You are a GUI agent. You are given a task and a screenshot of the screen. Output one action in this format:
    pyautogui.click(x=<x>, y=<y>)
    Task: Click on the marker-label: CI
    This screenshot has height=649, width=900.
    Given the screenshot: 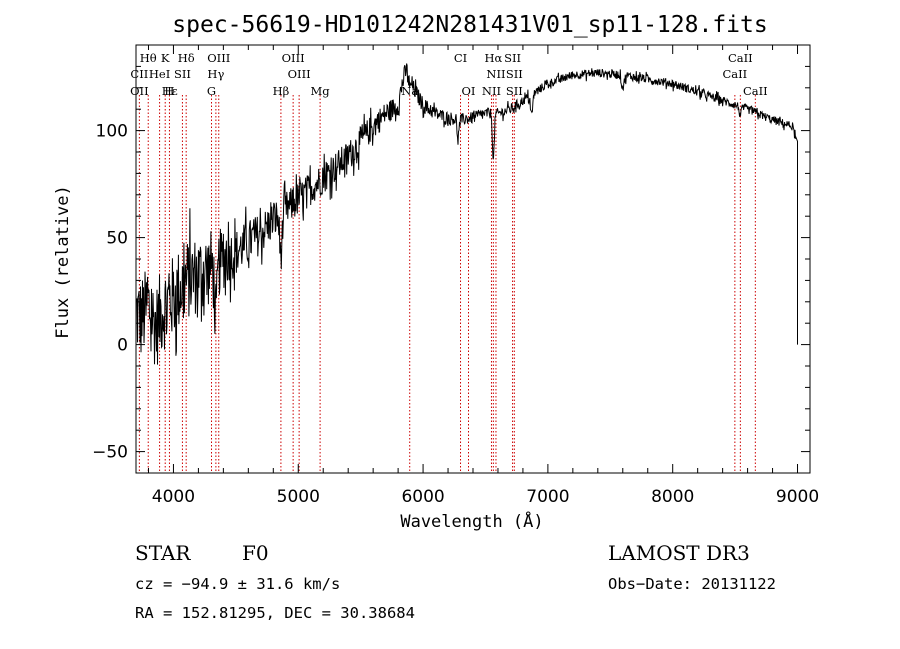 What is the action you would take?
    pyautogui.click(x=460, y=58)
    